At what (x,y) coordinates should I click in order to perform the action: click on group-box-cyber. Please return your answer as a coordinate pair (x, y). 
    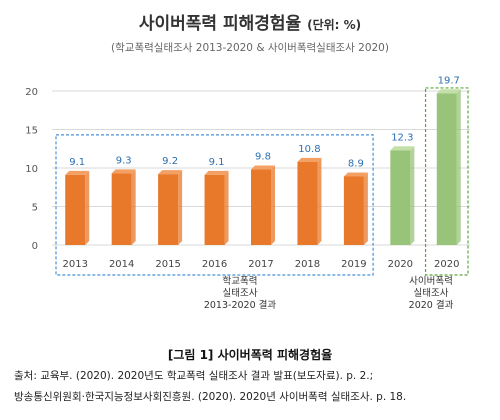
    Looking at the image, I should click on (446, 181).